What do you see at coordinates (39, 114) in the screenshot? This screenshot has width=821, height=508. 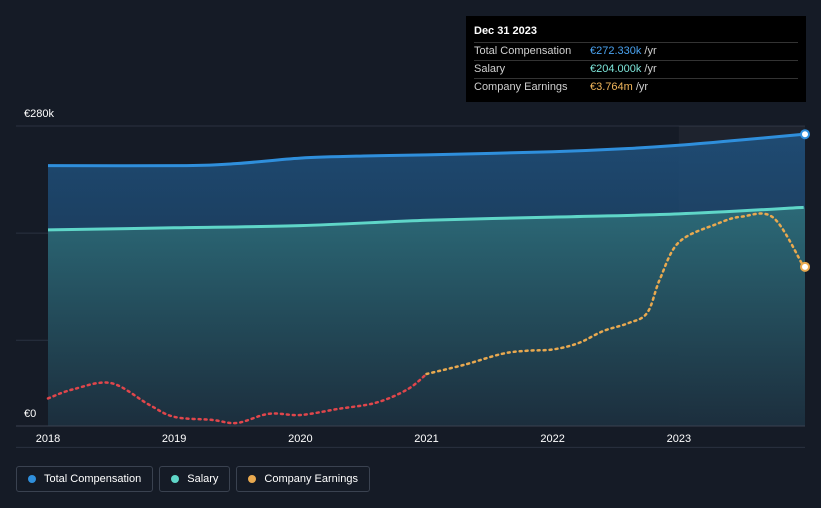 I see `y-tick-label-max: €280k` at bounding box center [39, 114].